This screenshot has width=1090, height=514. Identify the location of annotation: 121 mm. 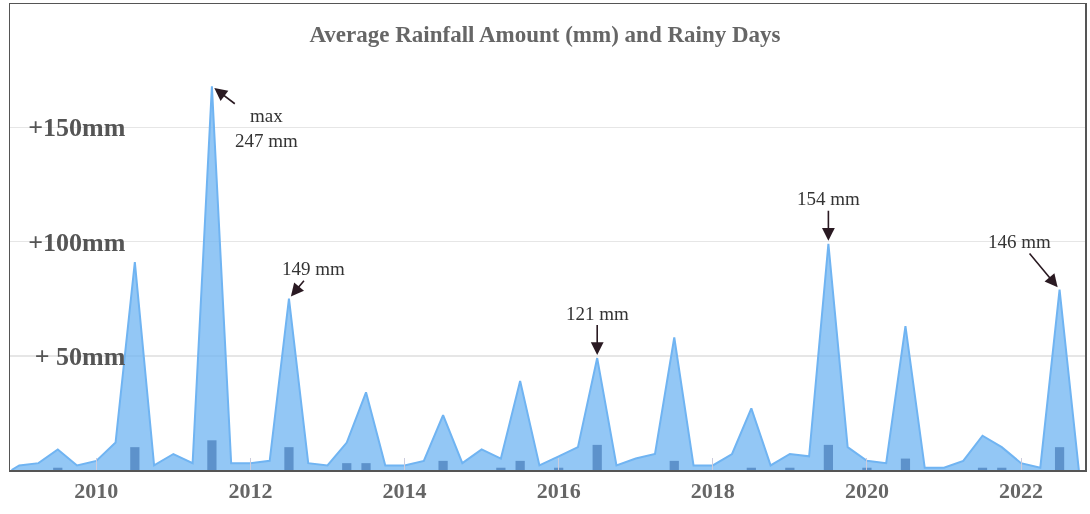
(598, 313).